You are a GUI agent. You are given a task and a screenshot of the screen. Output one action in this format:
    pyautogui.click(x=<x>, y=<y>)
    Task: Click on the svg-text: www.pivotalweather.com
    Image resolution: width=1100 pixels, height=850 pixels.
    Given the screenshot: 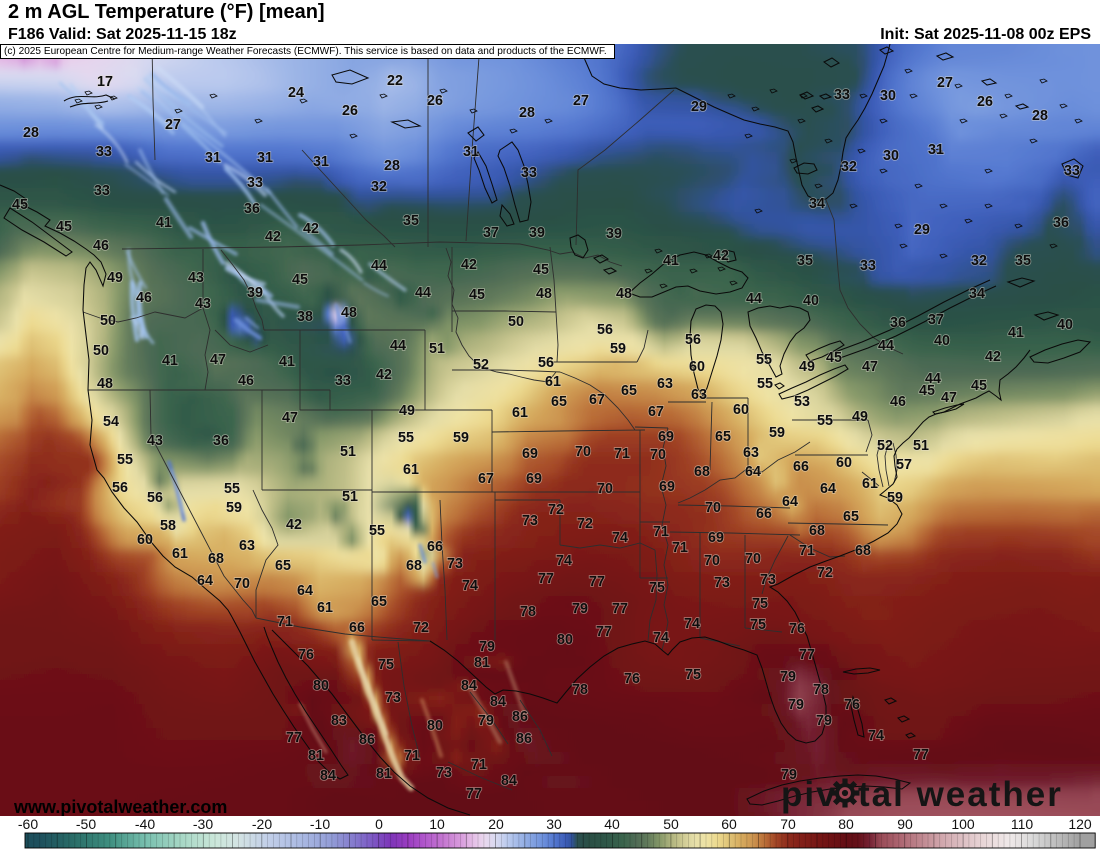 What is the action you would take?
    pyautogui.click(x=120, y=806)
    